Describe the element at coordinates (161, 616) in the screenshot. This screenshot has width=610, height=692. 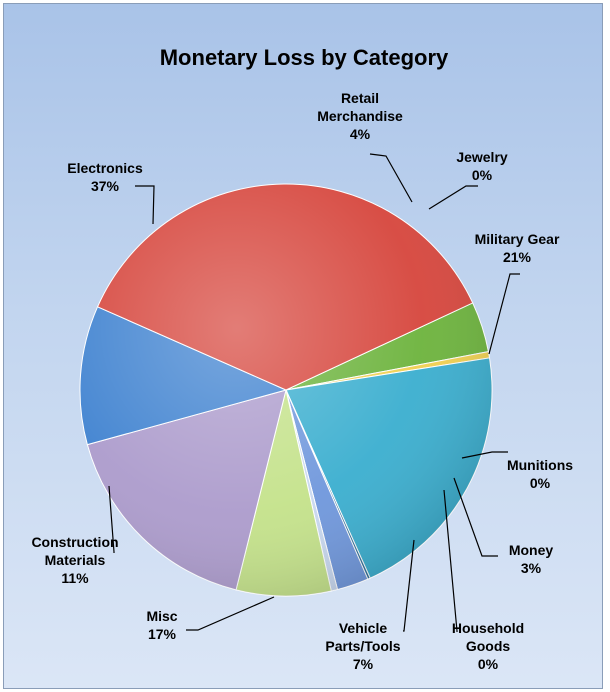
I see `data-label-category: Misc` at that location.